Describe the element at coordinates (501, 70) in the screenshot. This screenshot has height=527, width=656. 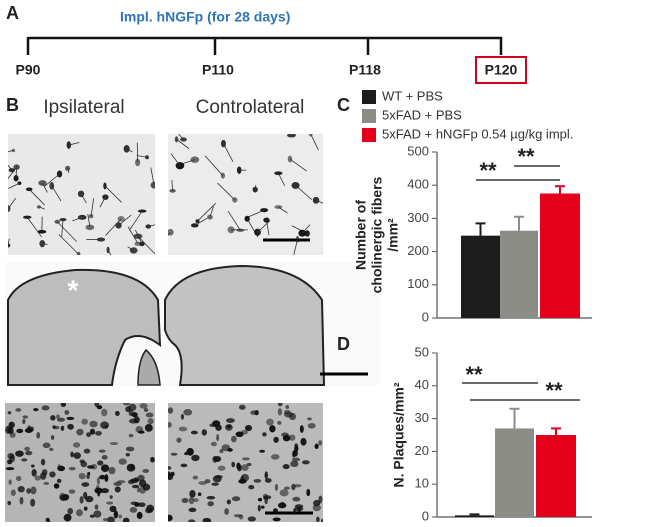
I see `timepoint: P120` at that location.